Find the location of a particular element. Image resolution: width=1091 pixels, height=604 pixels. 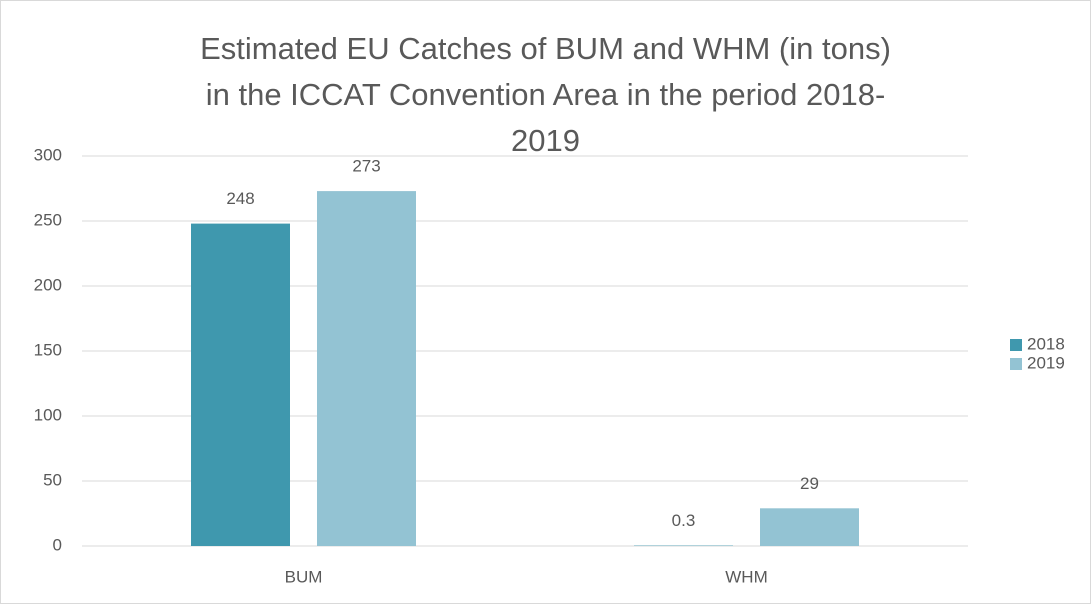

data-label: 0.3 is located at coordinates (684, 520).